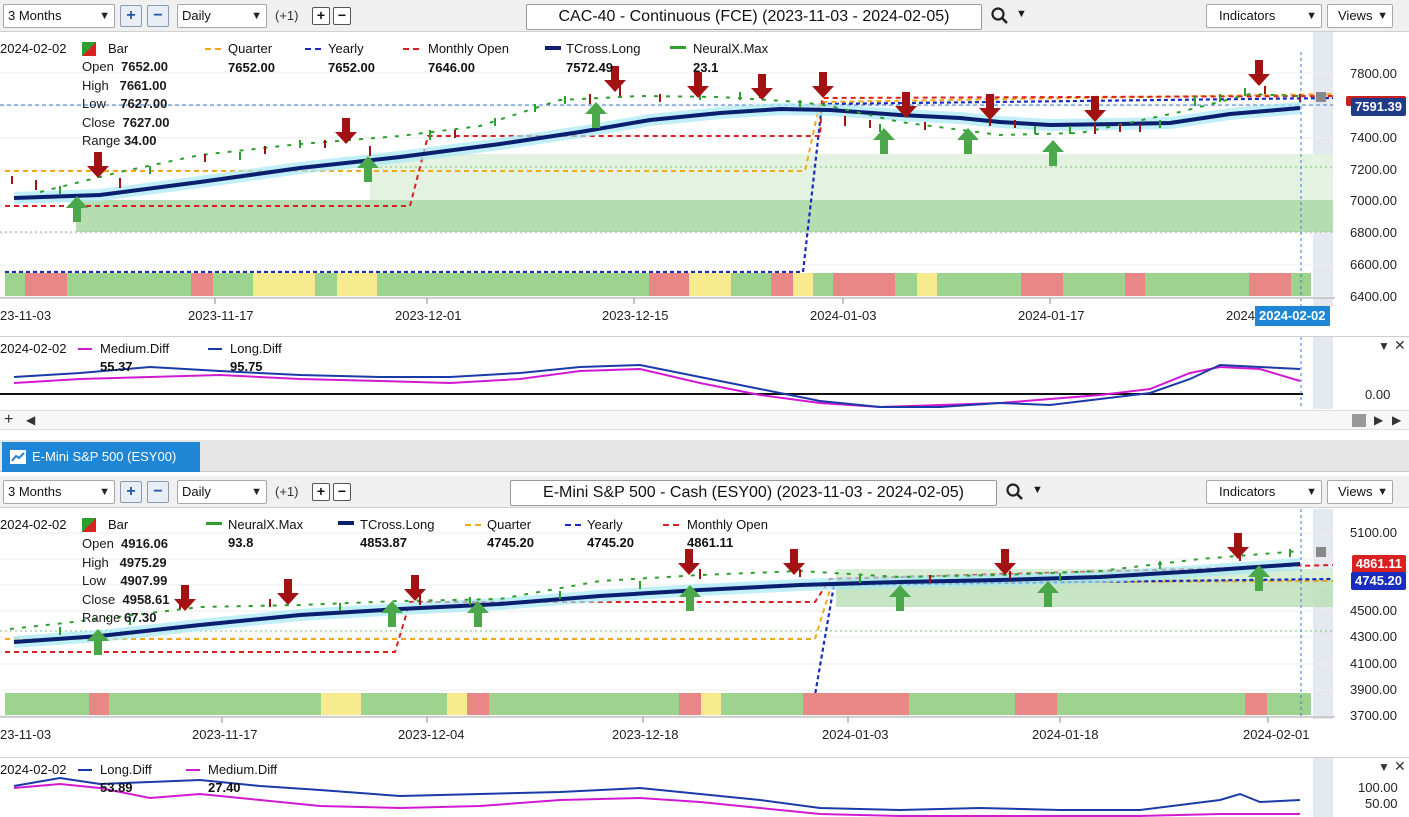 Image resolution: width=1409 pixels, height=817 pixels. What do you see at coordinates (727, 524) in the screenshot?
I see `monthly-label: Monthly Open` at bounding box center [727, 524].